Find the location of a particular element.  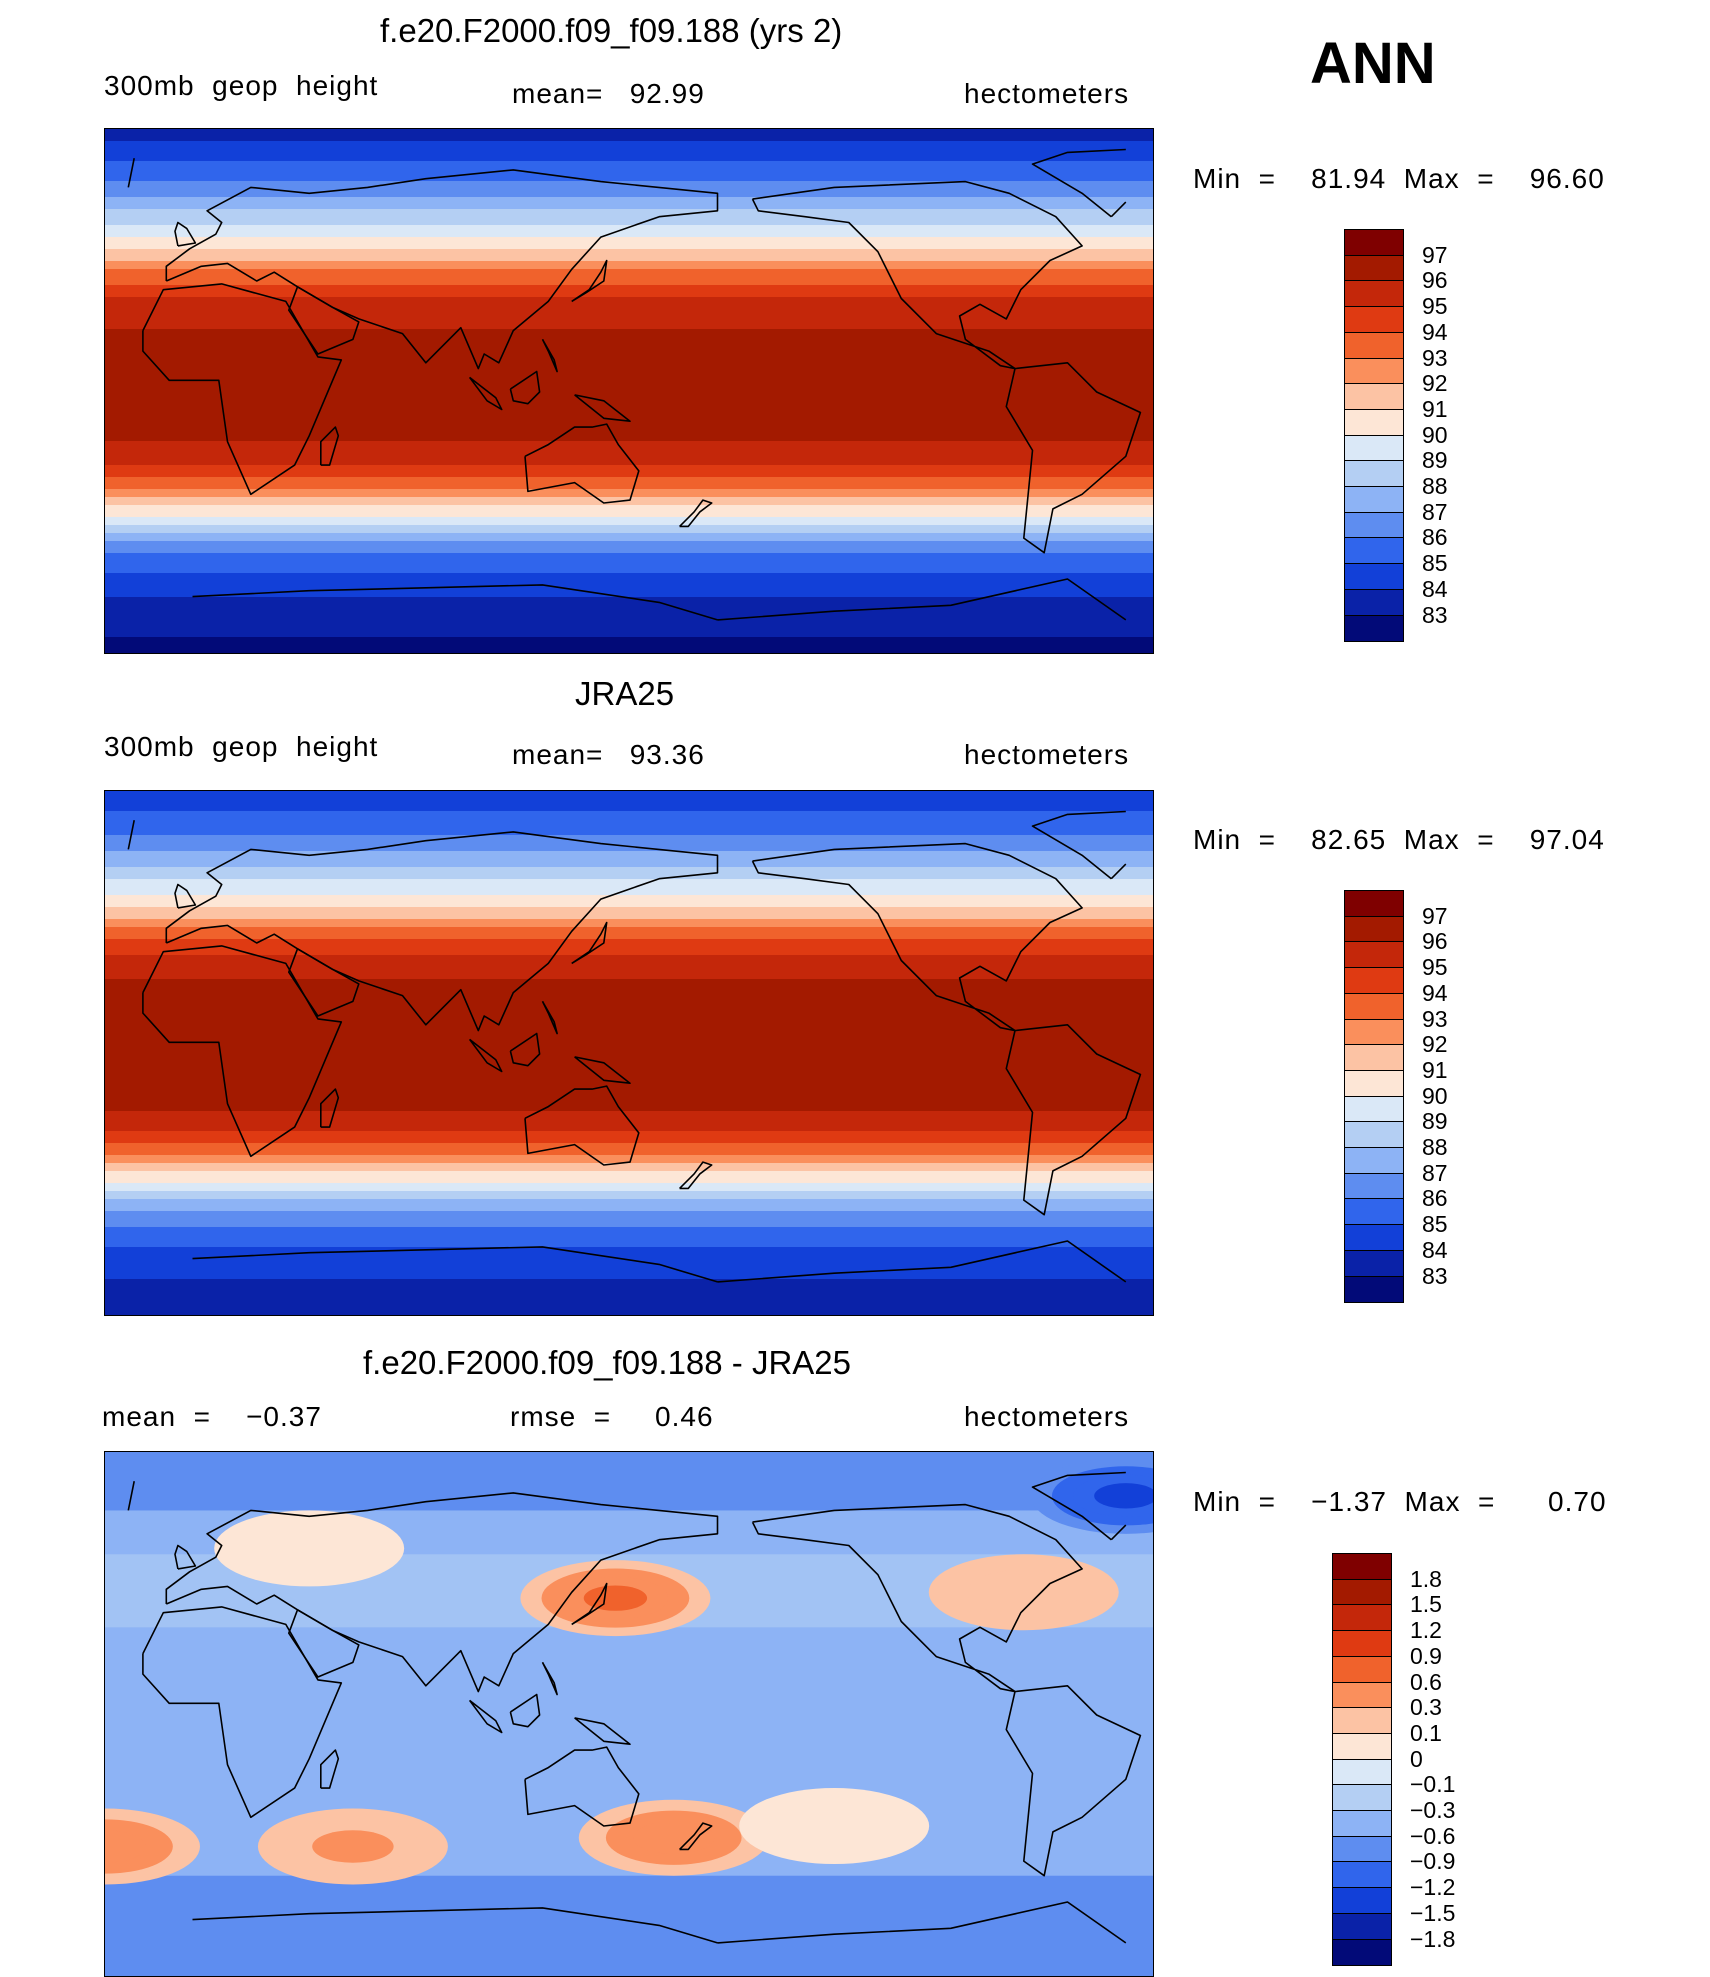

panel2-mean-label: mean= 93.36 is located at coordinates (608, 754).